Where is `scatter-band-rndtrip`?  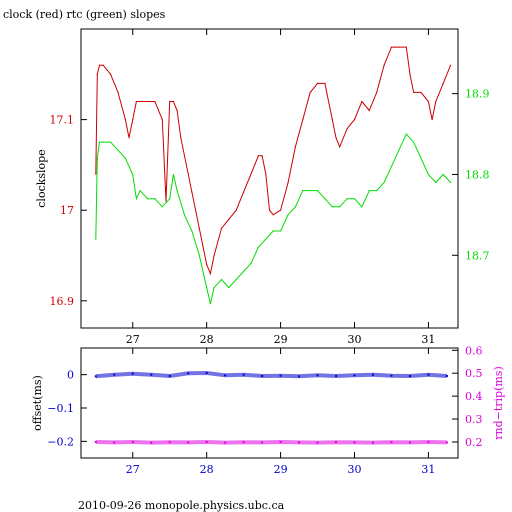
scatter-band-rndtrip is located at coordinates (271, 442).